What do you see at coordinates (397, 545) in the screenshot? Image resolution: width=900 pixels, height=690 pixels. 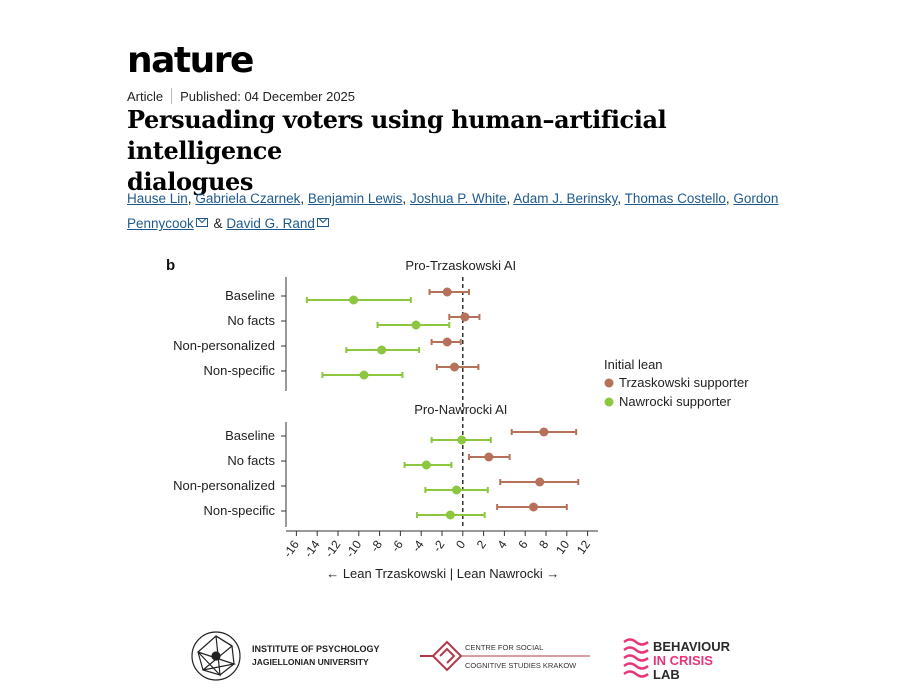 I see `x-tick-label: -6` at bounding box center [397, 545].